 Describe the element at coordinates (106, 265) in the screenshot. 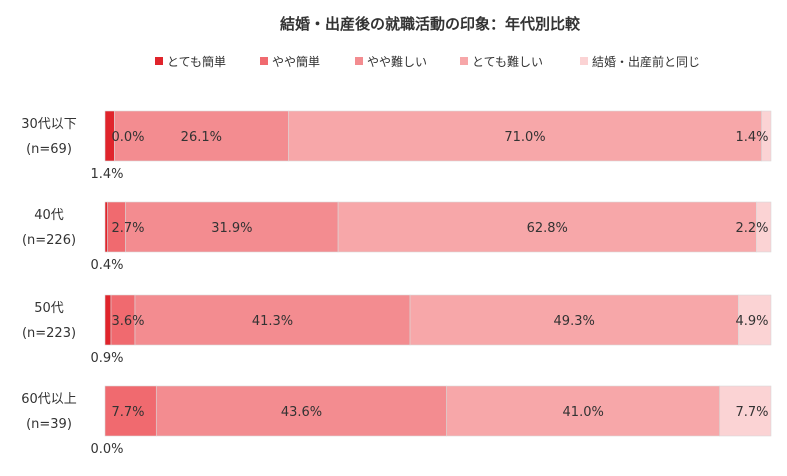

I see `data-label-40代-0: 0.4%` at that location.